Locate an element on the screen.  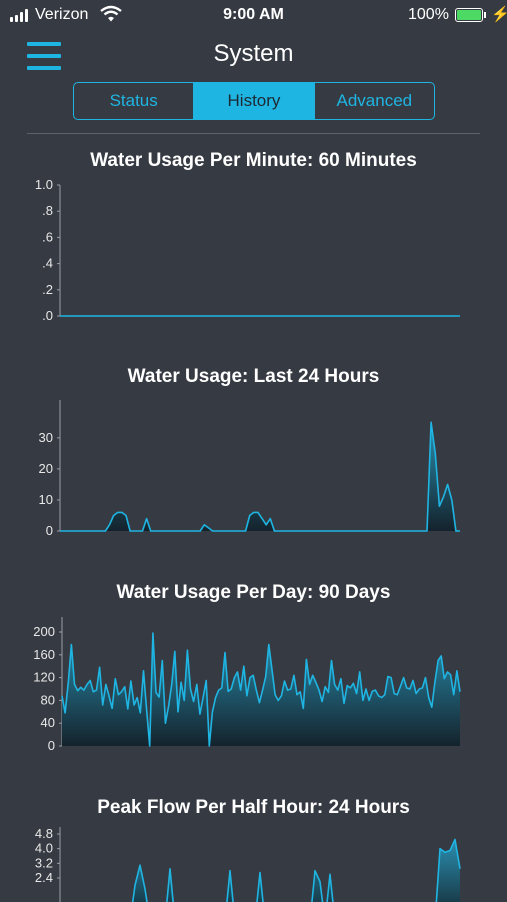
y-tick-label: 80 is located at coordinates (48, 699).